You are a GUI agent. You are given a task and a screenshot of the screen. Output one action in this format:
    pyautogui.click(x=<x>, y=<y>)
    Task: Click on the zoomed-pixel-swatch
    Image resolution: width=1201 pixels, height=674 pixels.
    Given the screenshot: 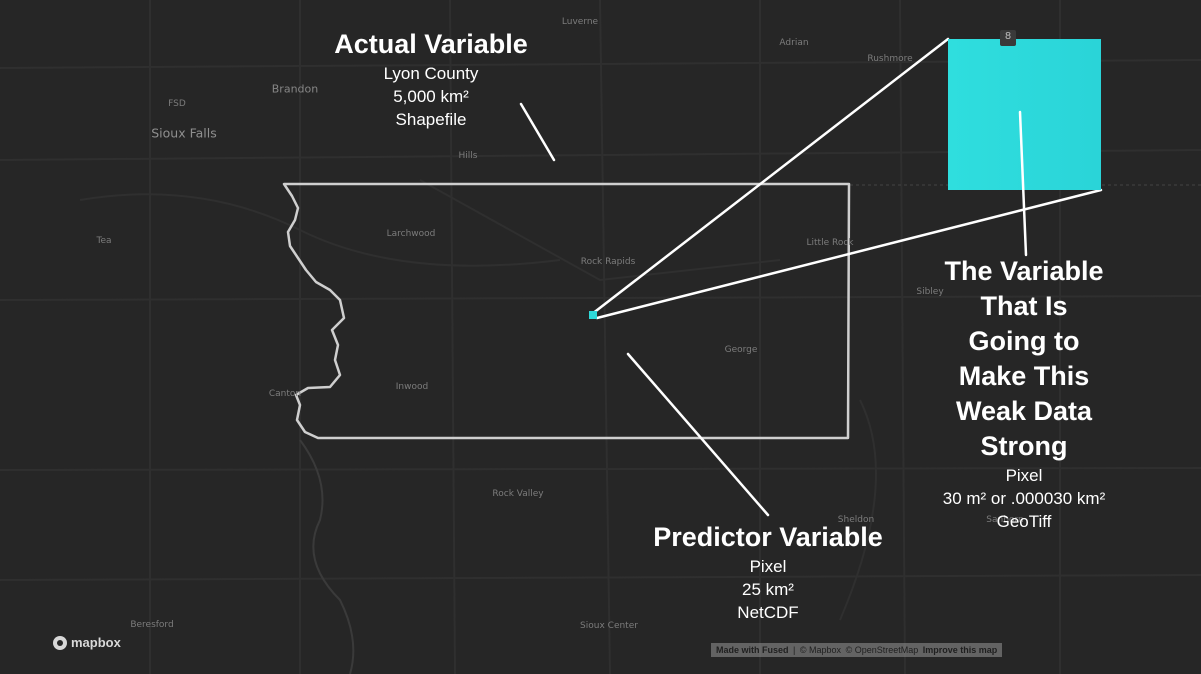 What is the action you would take?
    pyautogui.click(x=1024, y=114)
    